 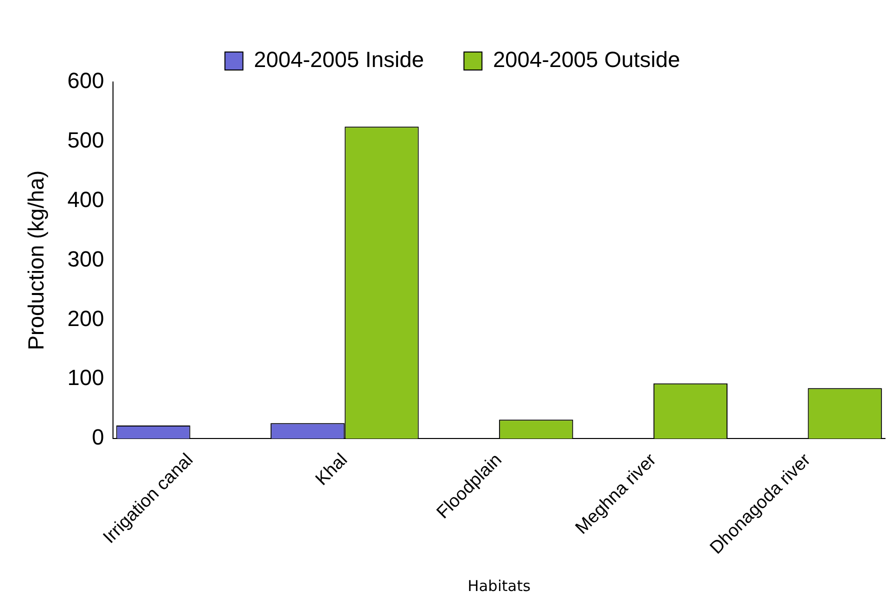 I want to click on legend-label: 2004-2005 Inside, so click(x=339, y=59).